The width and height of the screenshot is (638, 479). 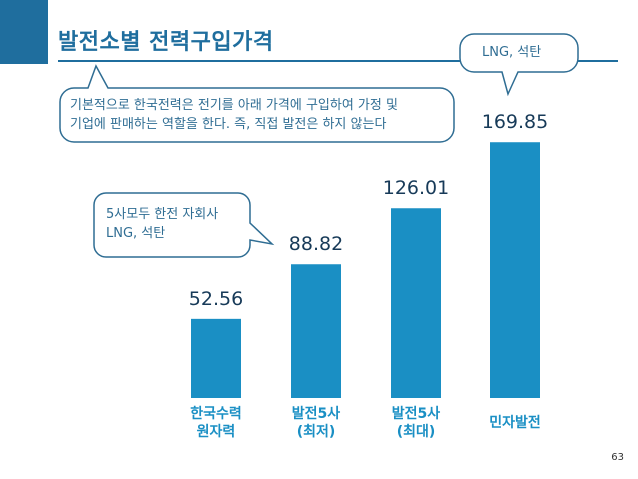 What do you see at coordinates (162, 214) in the screenshot?
I see `subsidiary-callout-line-1: 5사모두 한전 자회사` at bounding box center [162, 214].